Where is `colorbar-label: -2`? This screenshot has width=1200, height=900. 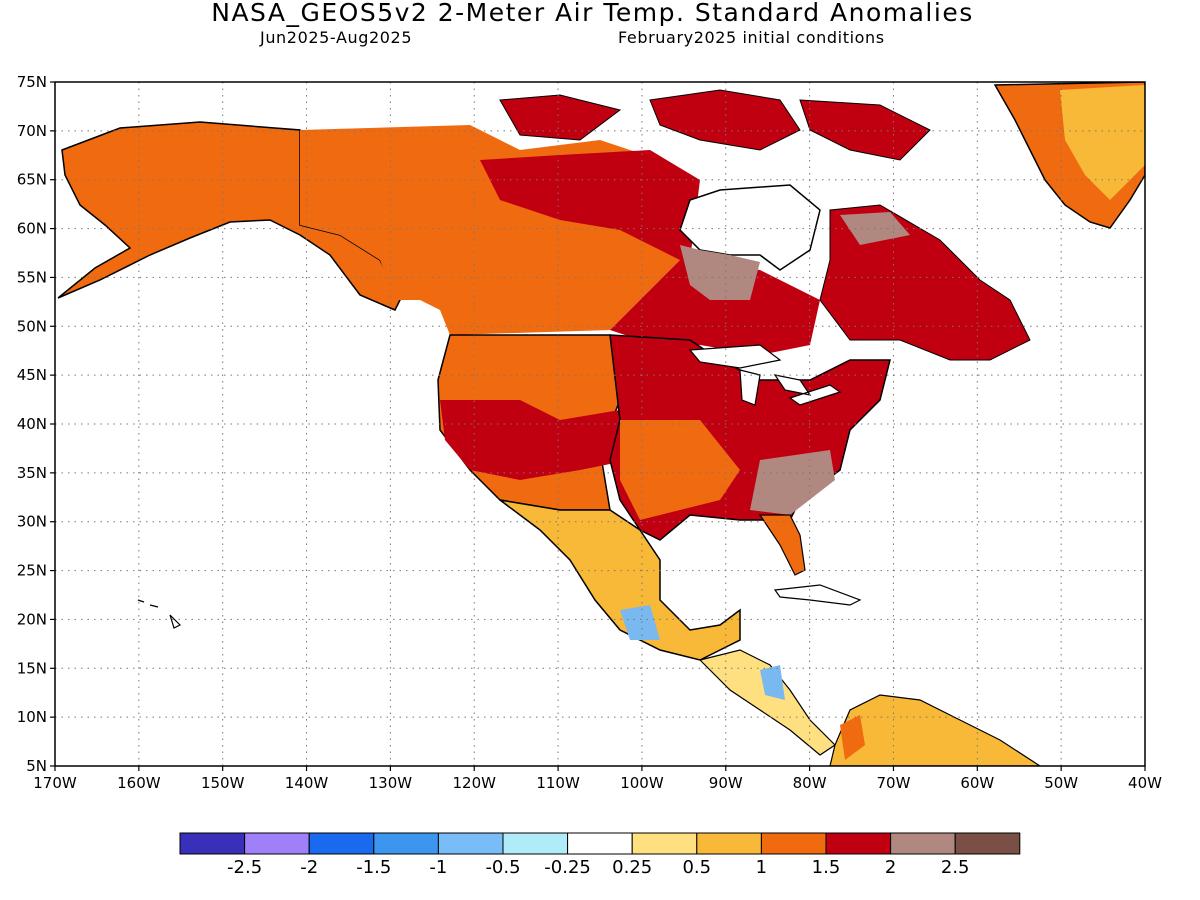
colorbar-label: -2 is located at coordinates (309, 867).